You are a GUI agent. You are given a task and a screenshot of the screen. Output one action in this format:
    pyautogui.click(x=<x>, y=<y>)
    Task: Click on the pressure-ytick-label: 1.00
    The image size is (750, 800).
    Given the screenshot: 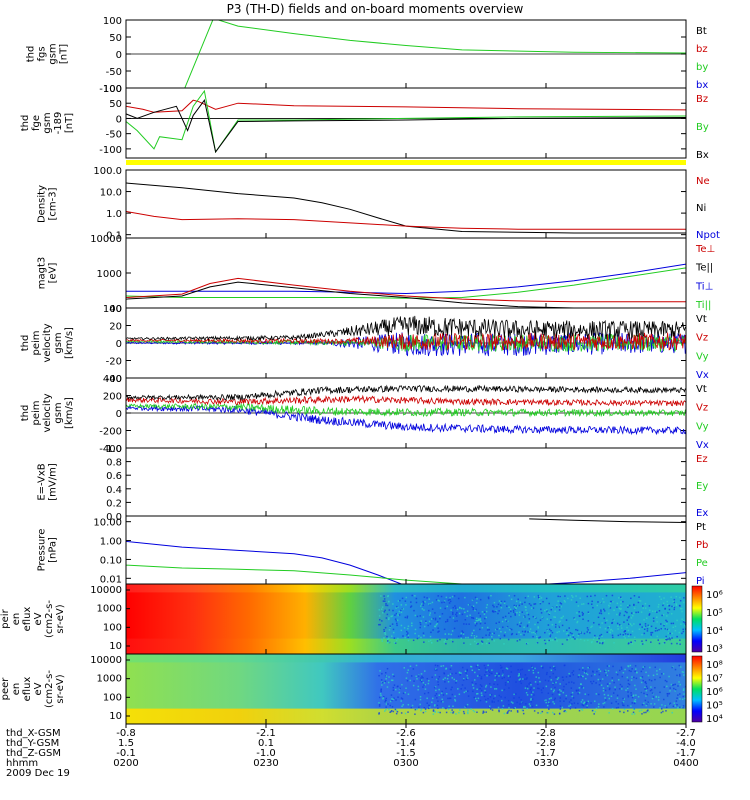 What is the action you would take?
    pyautogui.click(x=111, y=542)
    